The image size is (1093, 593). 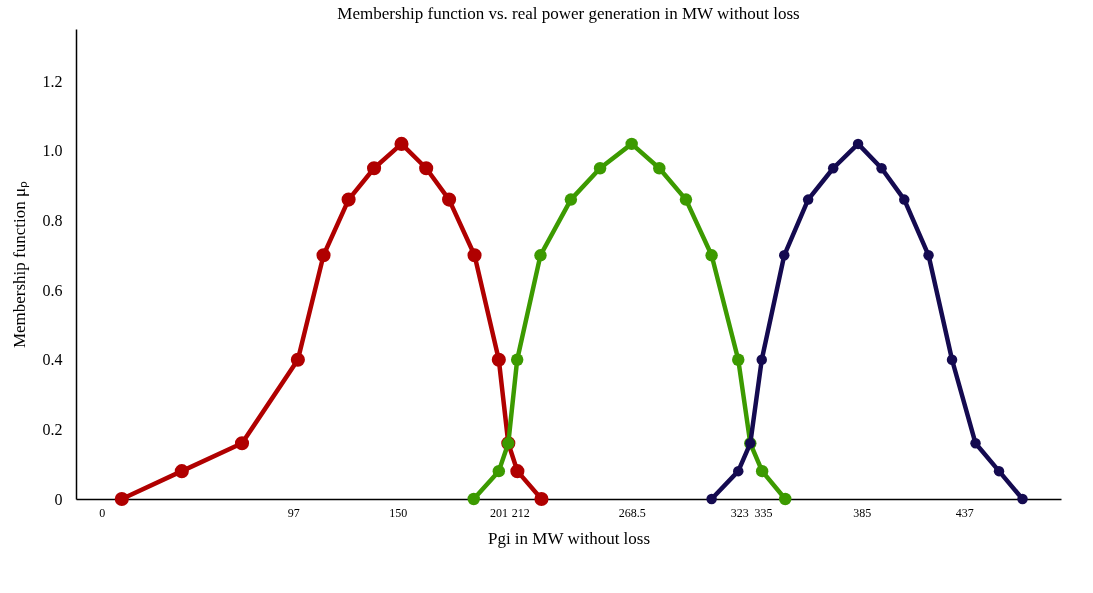 I want to click on y-tick-label: 0.4, so click(x=52, y=360).